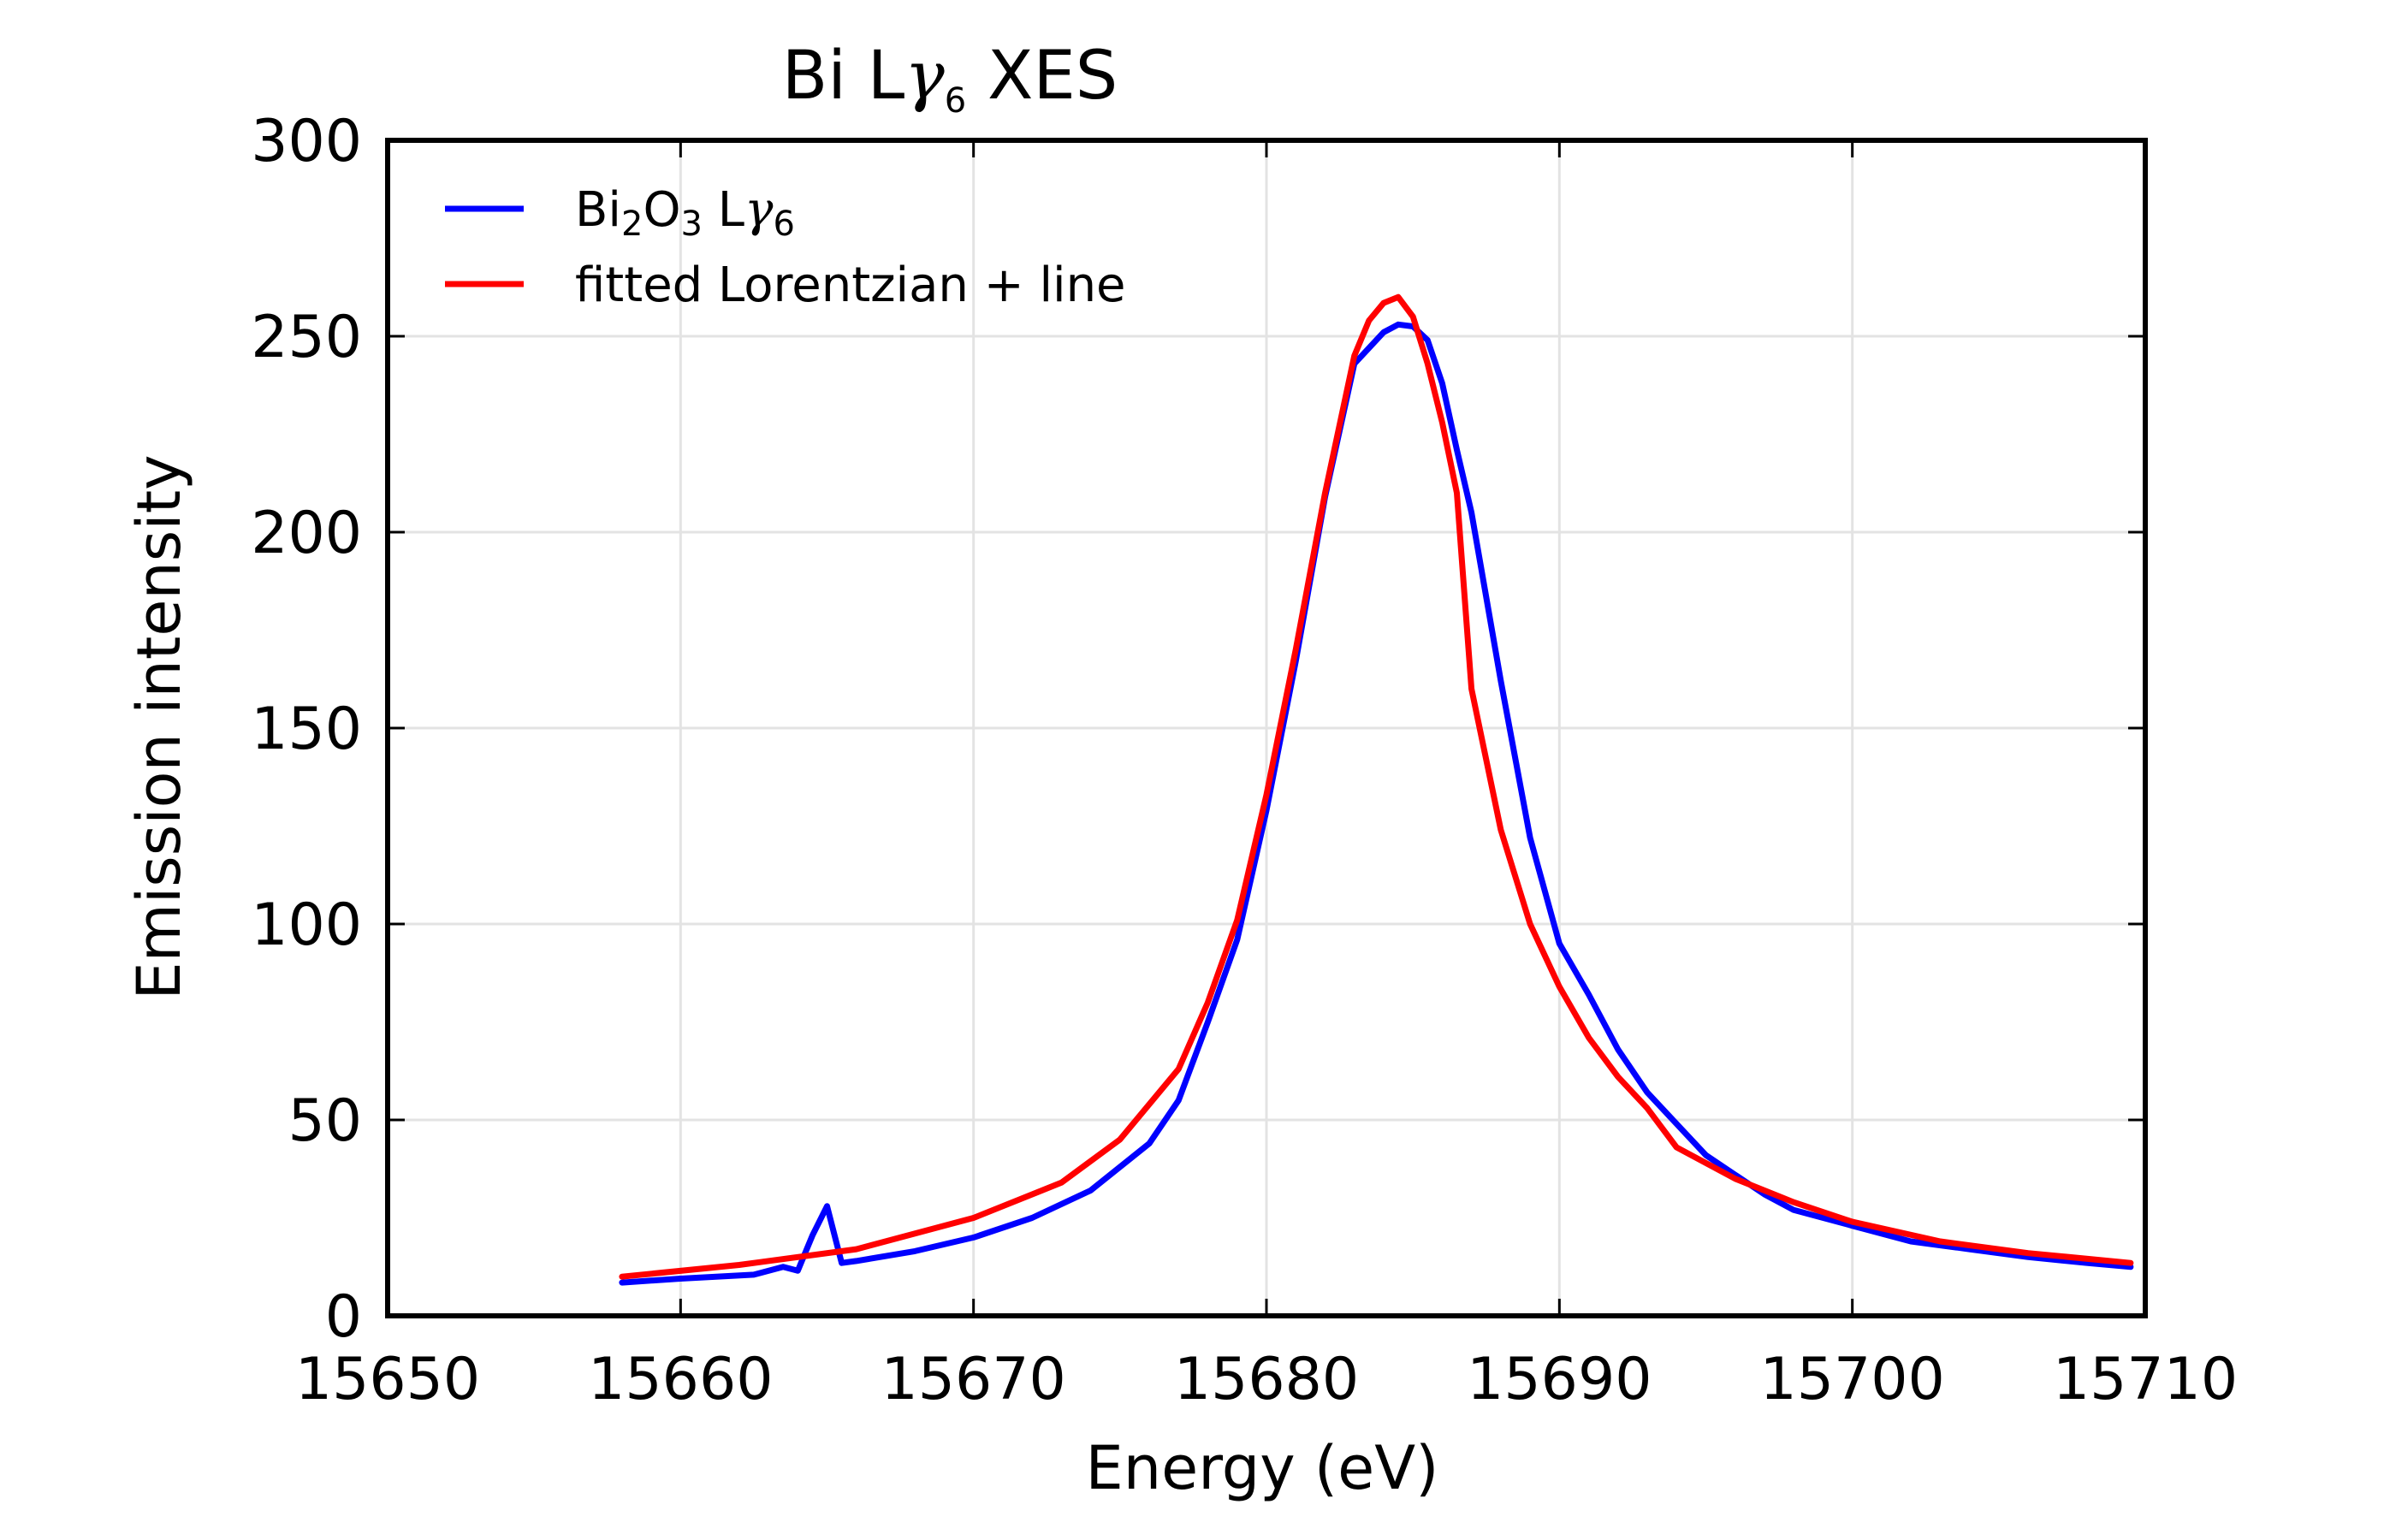 Image resolution: width=2396 pixels, height=1540 pixels. I want to click on y-tick-label: 300, so click(306, 141).